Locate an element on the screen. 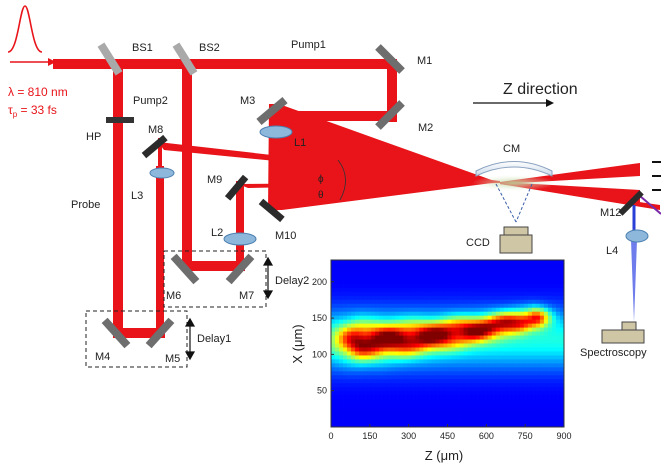  delay1-label: Delay1 is located at coordinates (214, 339).